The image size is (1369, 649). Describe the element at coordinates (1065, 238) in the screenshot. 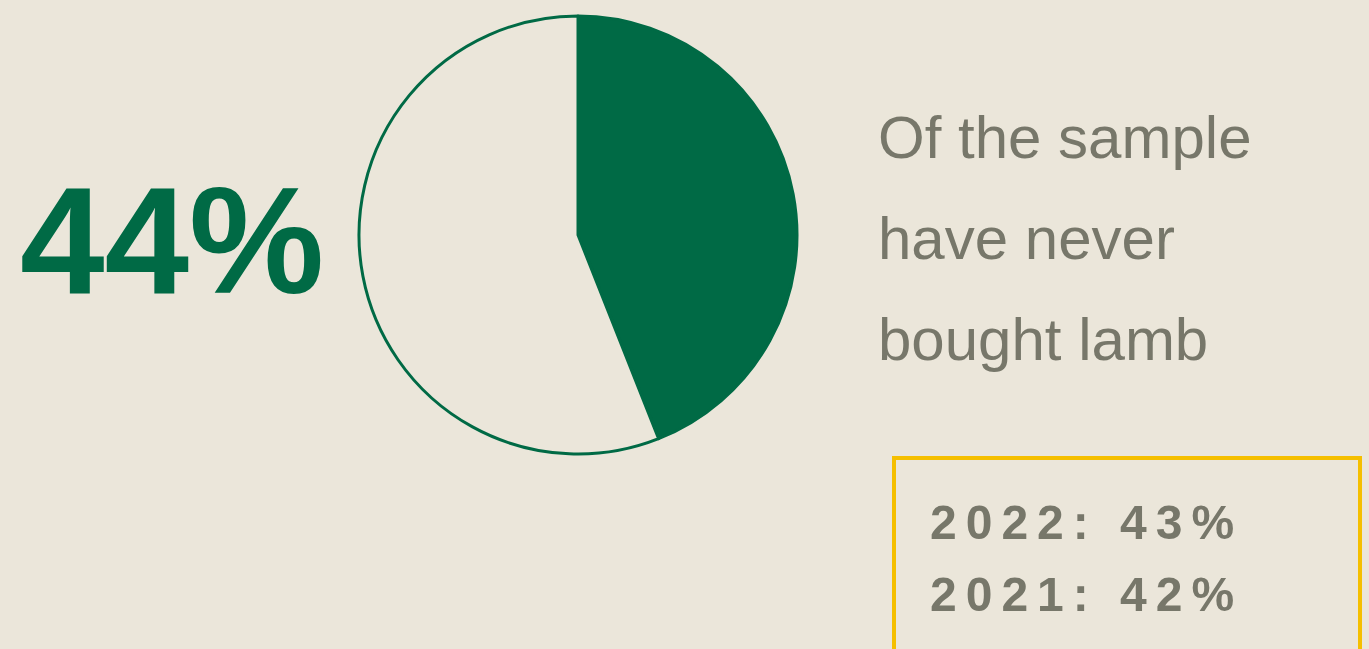

I see `text: Of the sample have never bought lamb` at that location.